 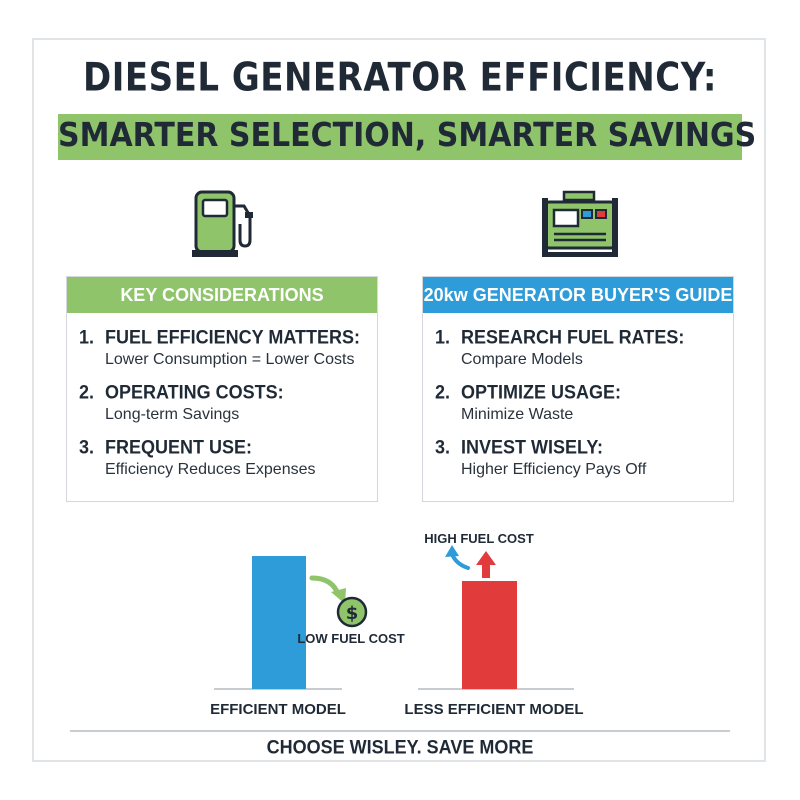 I want to click on subtitle-banner, so click(x=400, y=137).